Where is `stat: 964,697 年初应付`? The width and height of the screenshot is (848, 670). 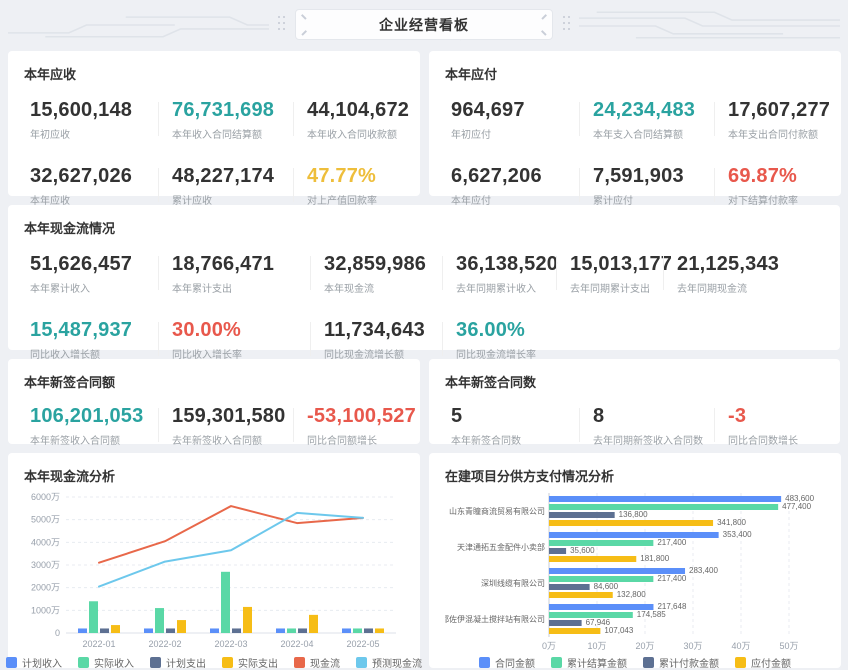
stat: 964,697 年初应付 is located at coordinates (515, 120).